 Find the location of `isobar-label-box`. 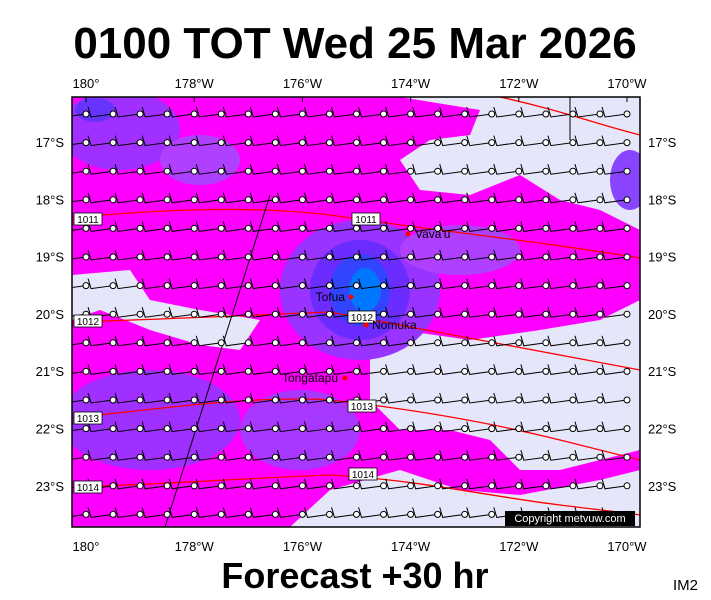

isobar-label-box is located at coordinates (88, 487).